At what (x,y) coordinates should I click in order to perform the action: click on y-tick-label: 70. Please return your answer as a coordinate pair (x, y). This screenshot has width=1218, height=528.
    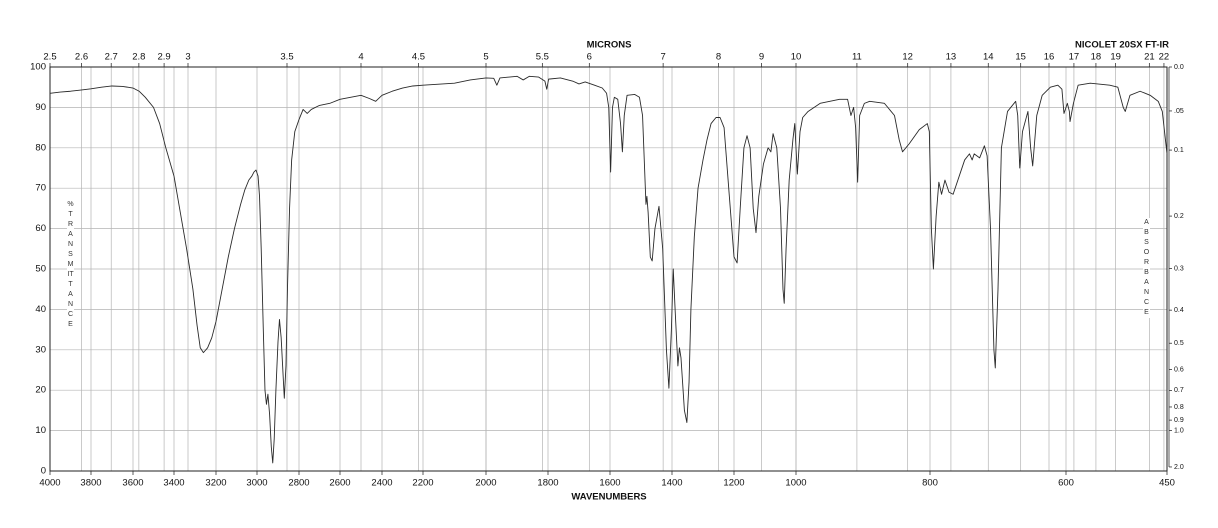
    Looking at the image, I should click on (40, 188).